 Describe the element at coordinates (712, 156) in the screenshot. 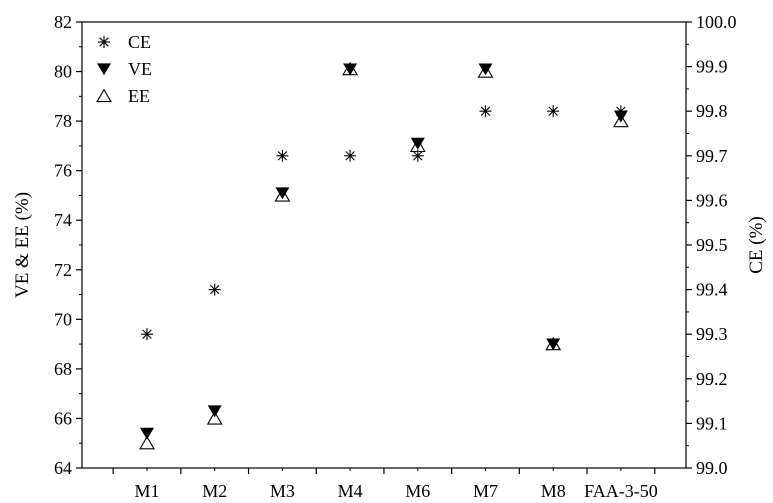

I see `y-right-tick-label: 99.7` at that location.